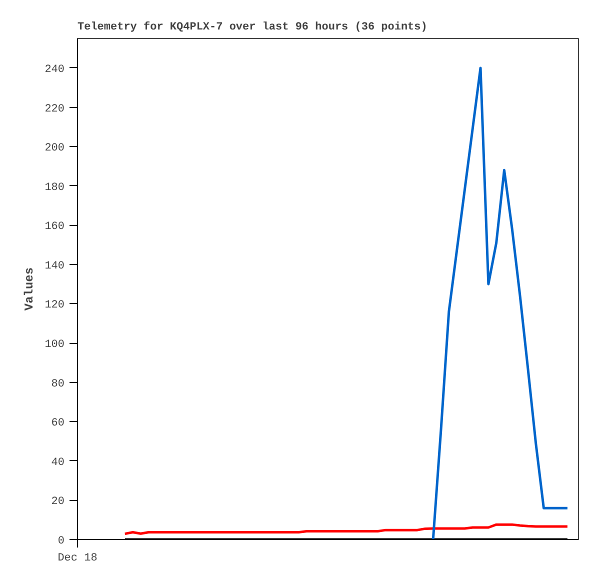 Image resolution: width=597 pixels, height=579 pixels. Describe the element at coordinates (78, 558) in the screenshot. I see `x-tick-label: Dec 18` at that location.